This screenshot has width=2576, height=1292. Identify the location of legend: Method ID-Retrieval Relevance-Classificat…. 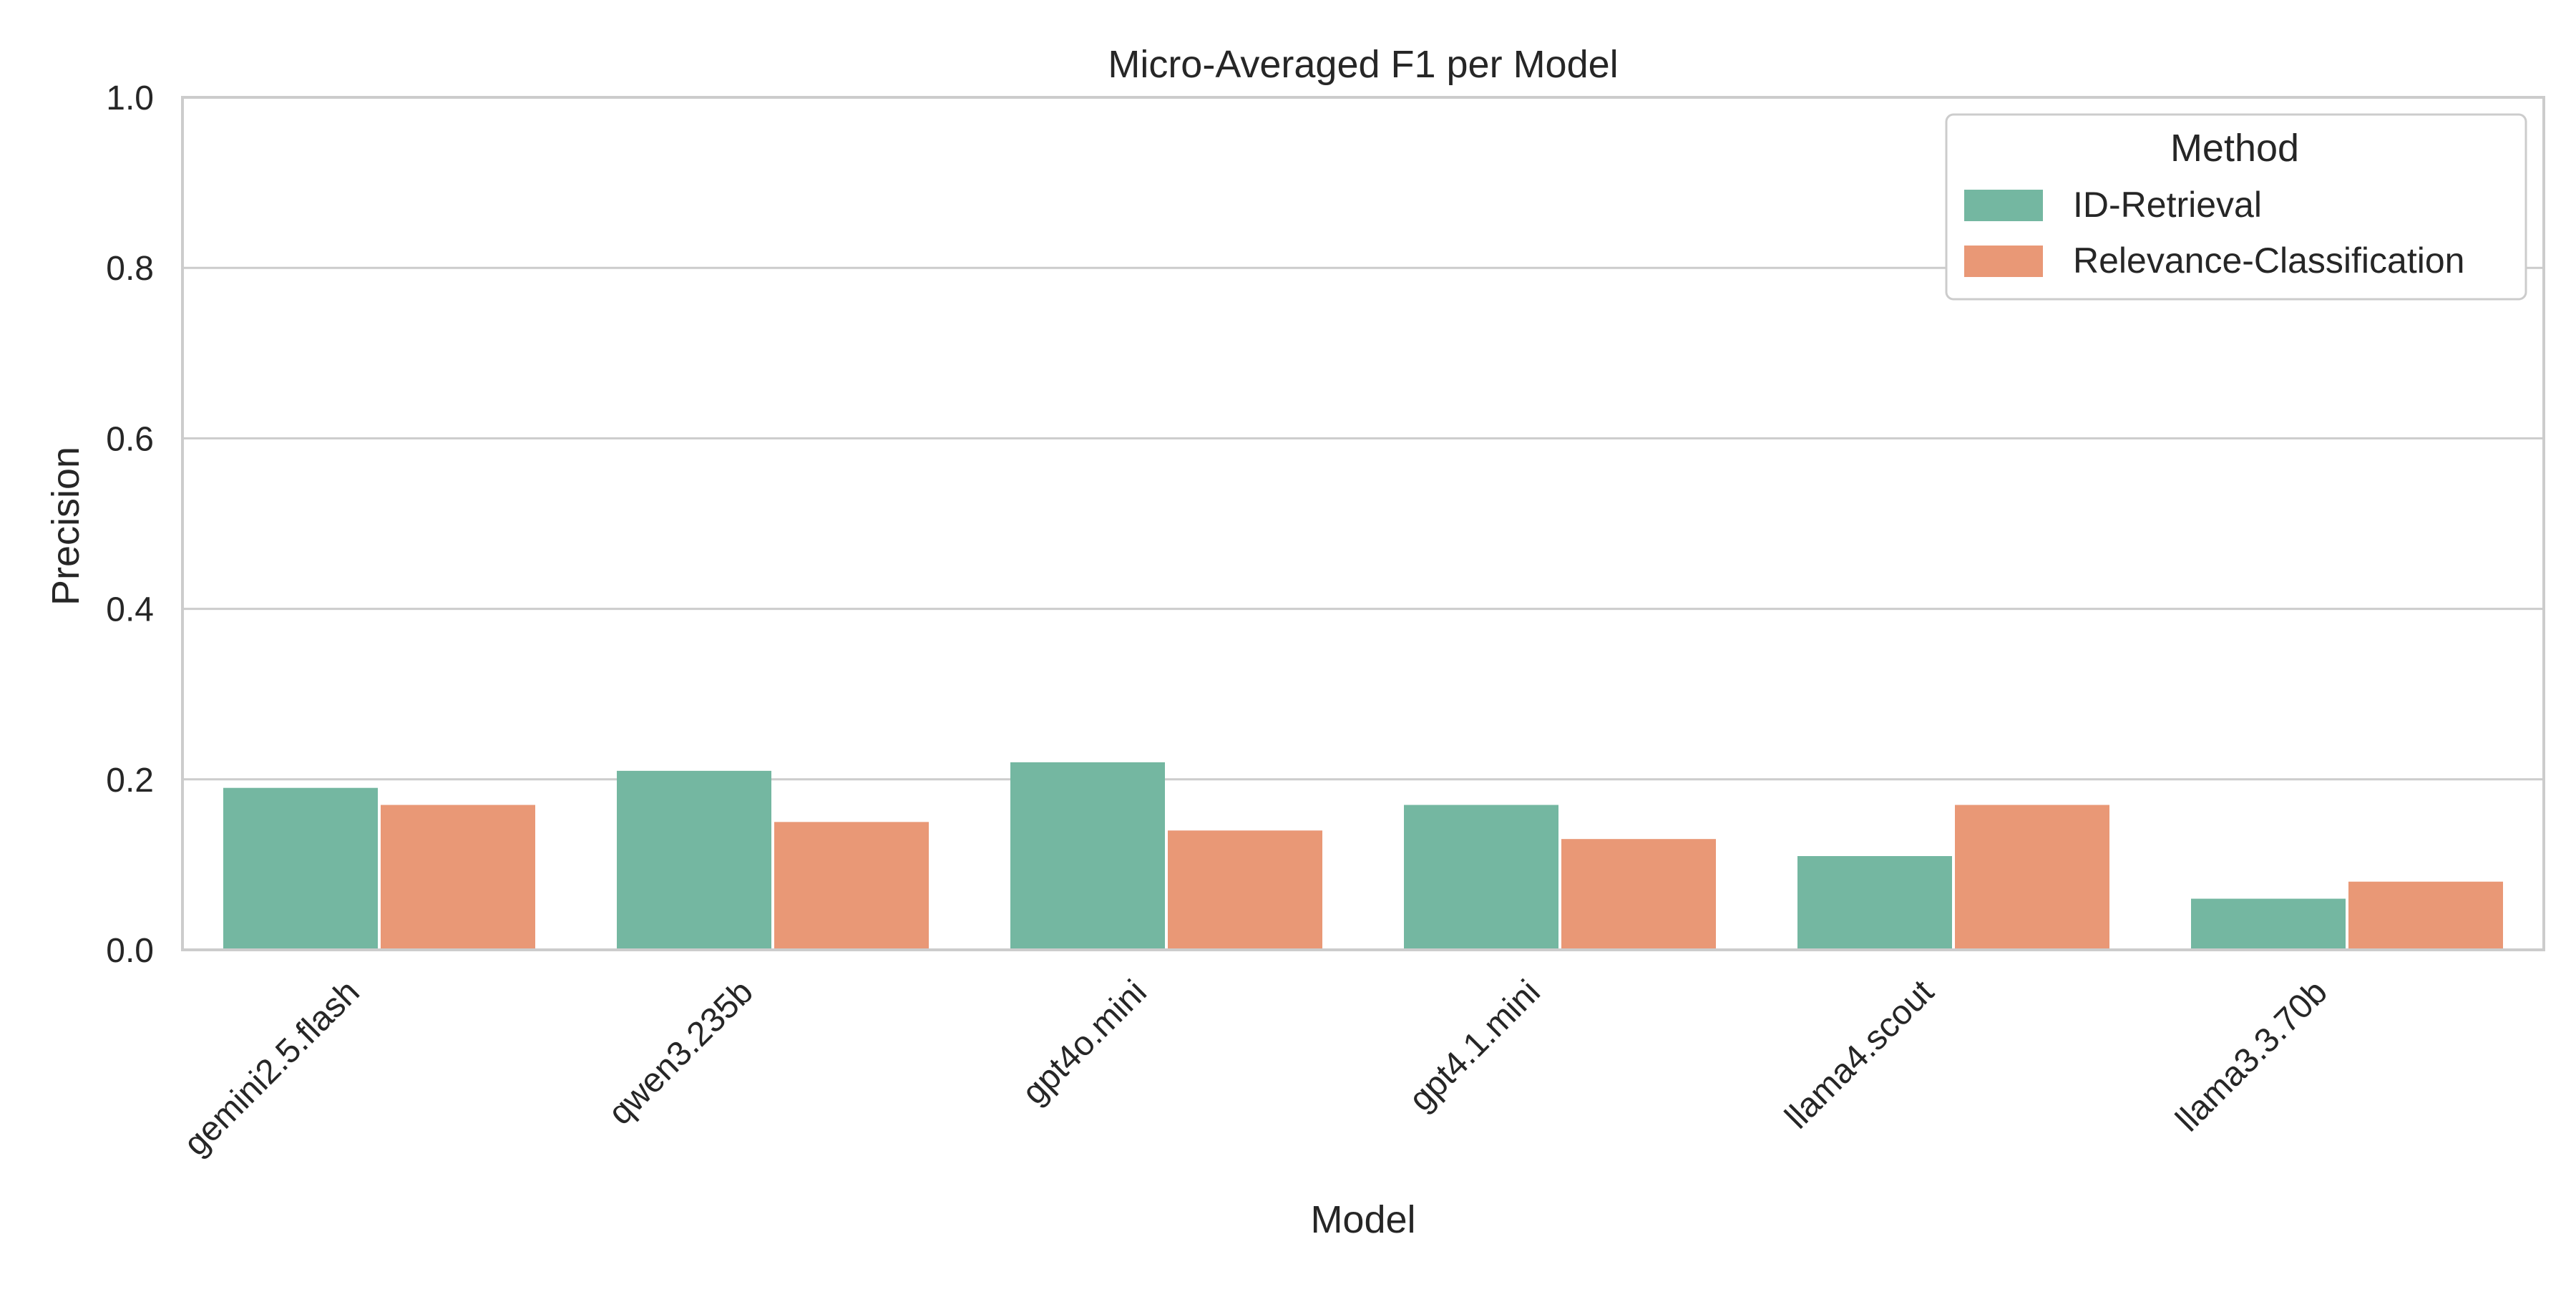
(2236, 207).